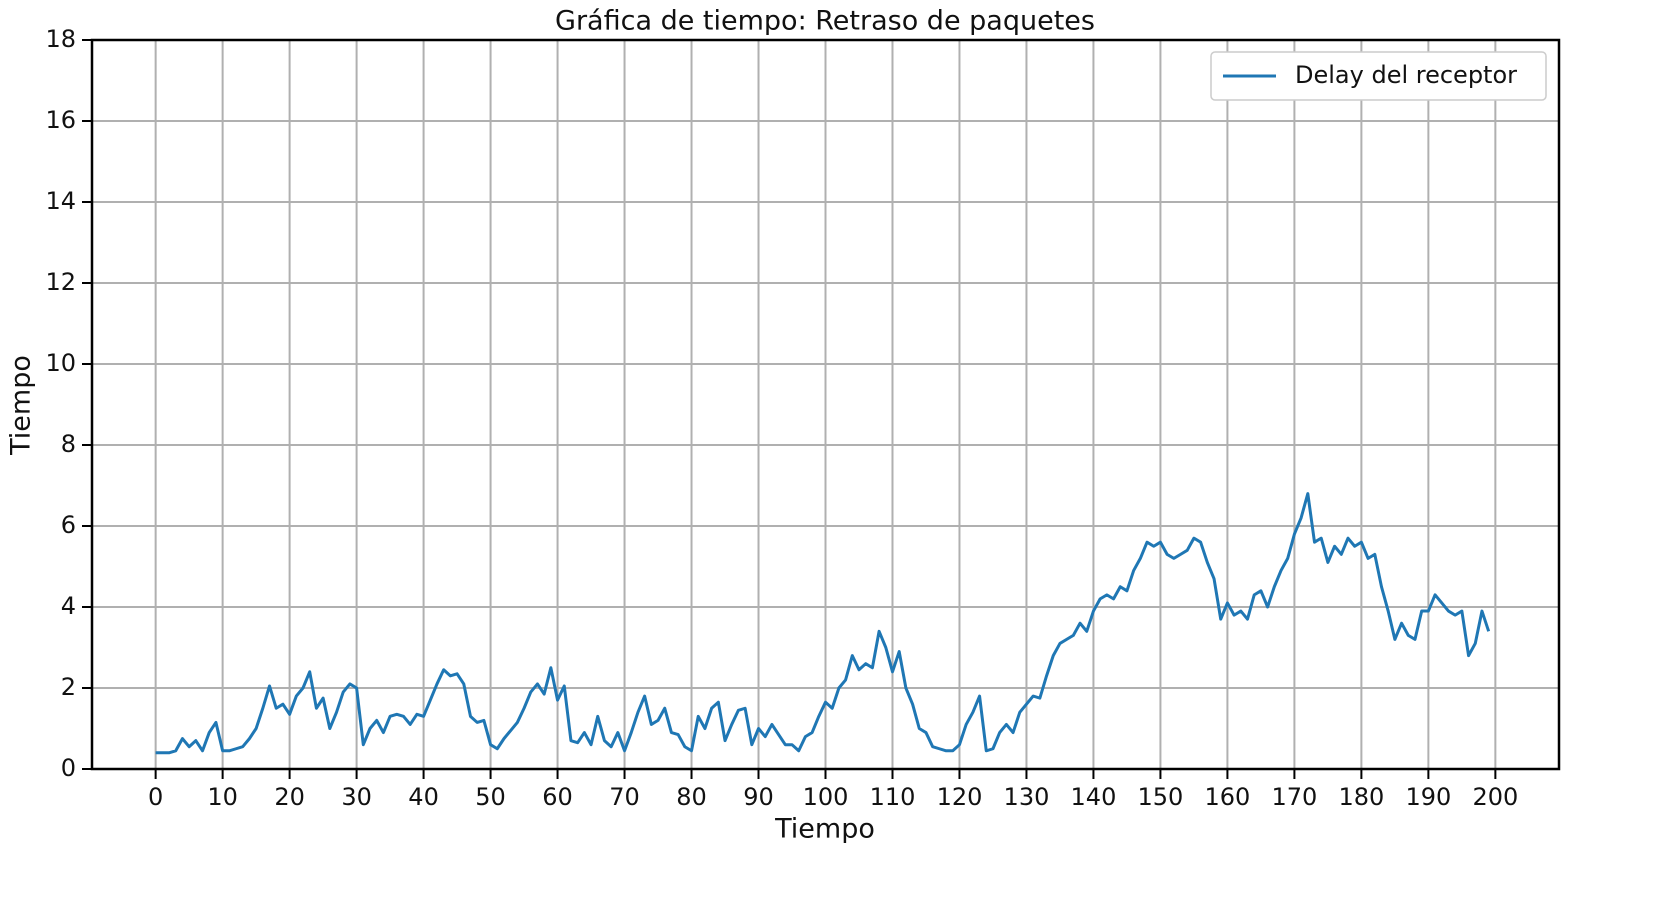  What do you see at coordinates (356, 797) in the screenshot?
I see `x-tick-label: 30` at bounding box center [356, 797].